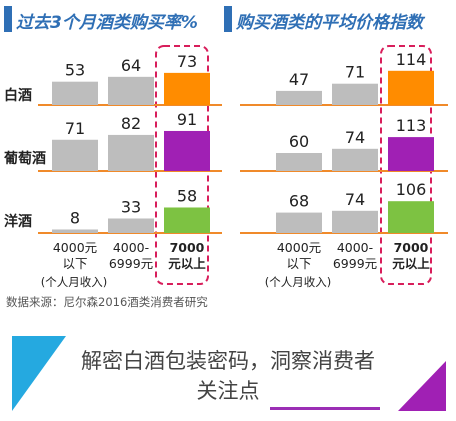 Image resolution: width=456 pixels, height=421 pixels. I want to click on bar-value-label: 60, so click(299, 141).